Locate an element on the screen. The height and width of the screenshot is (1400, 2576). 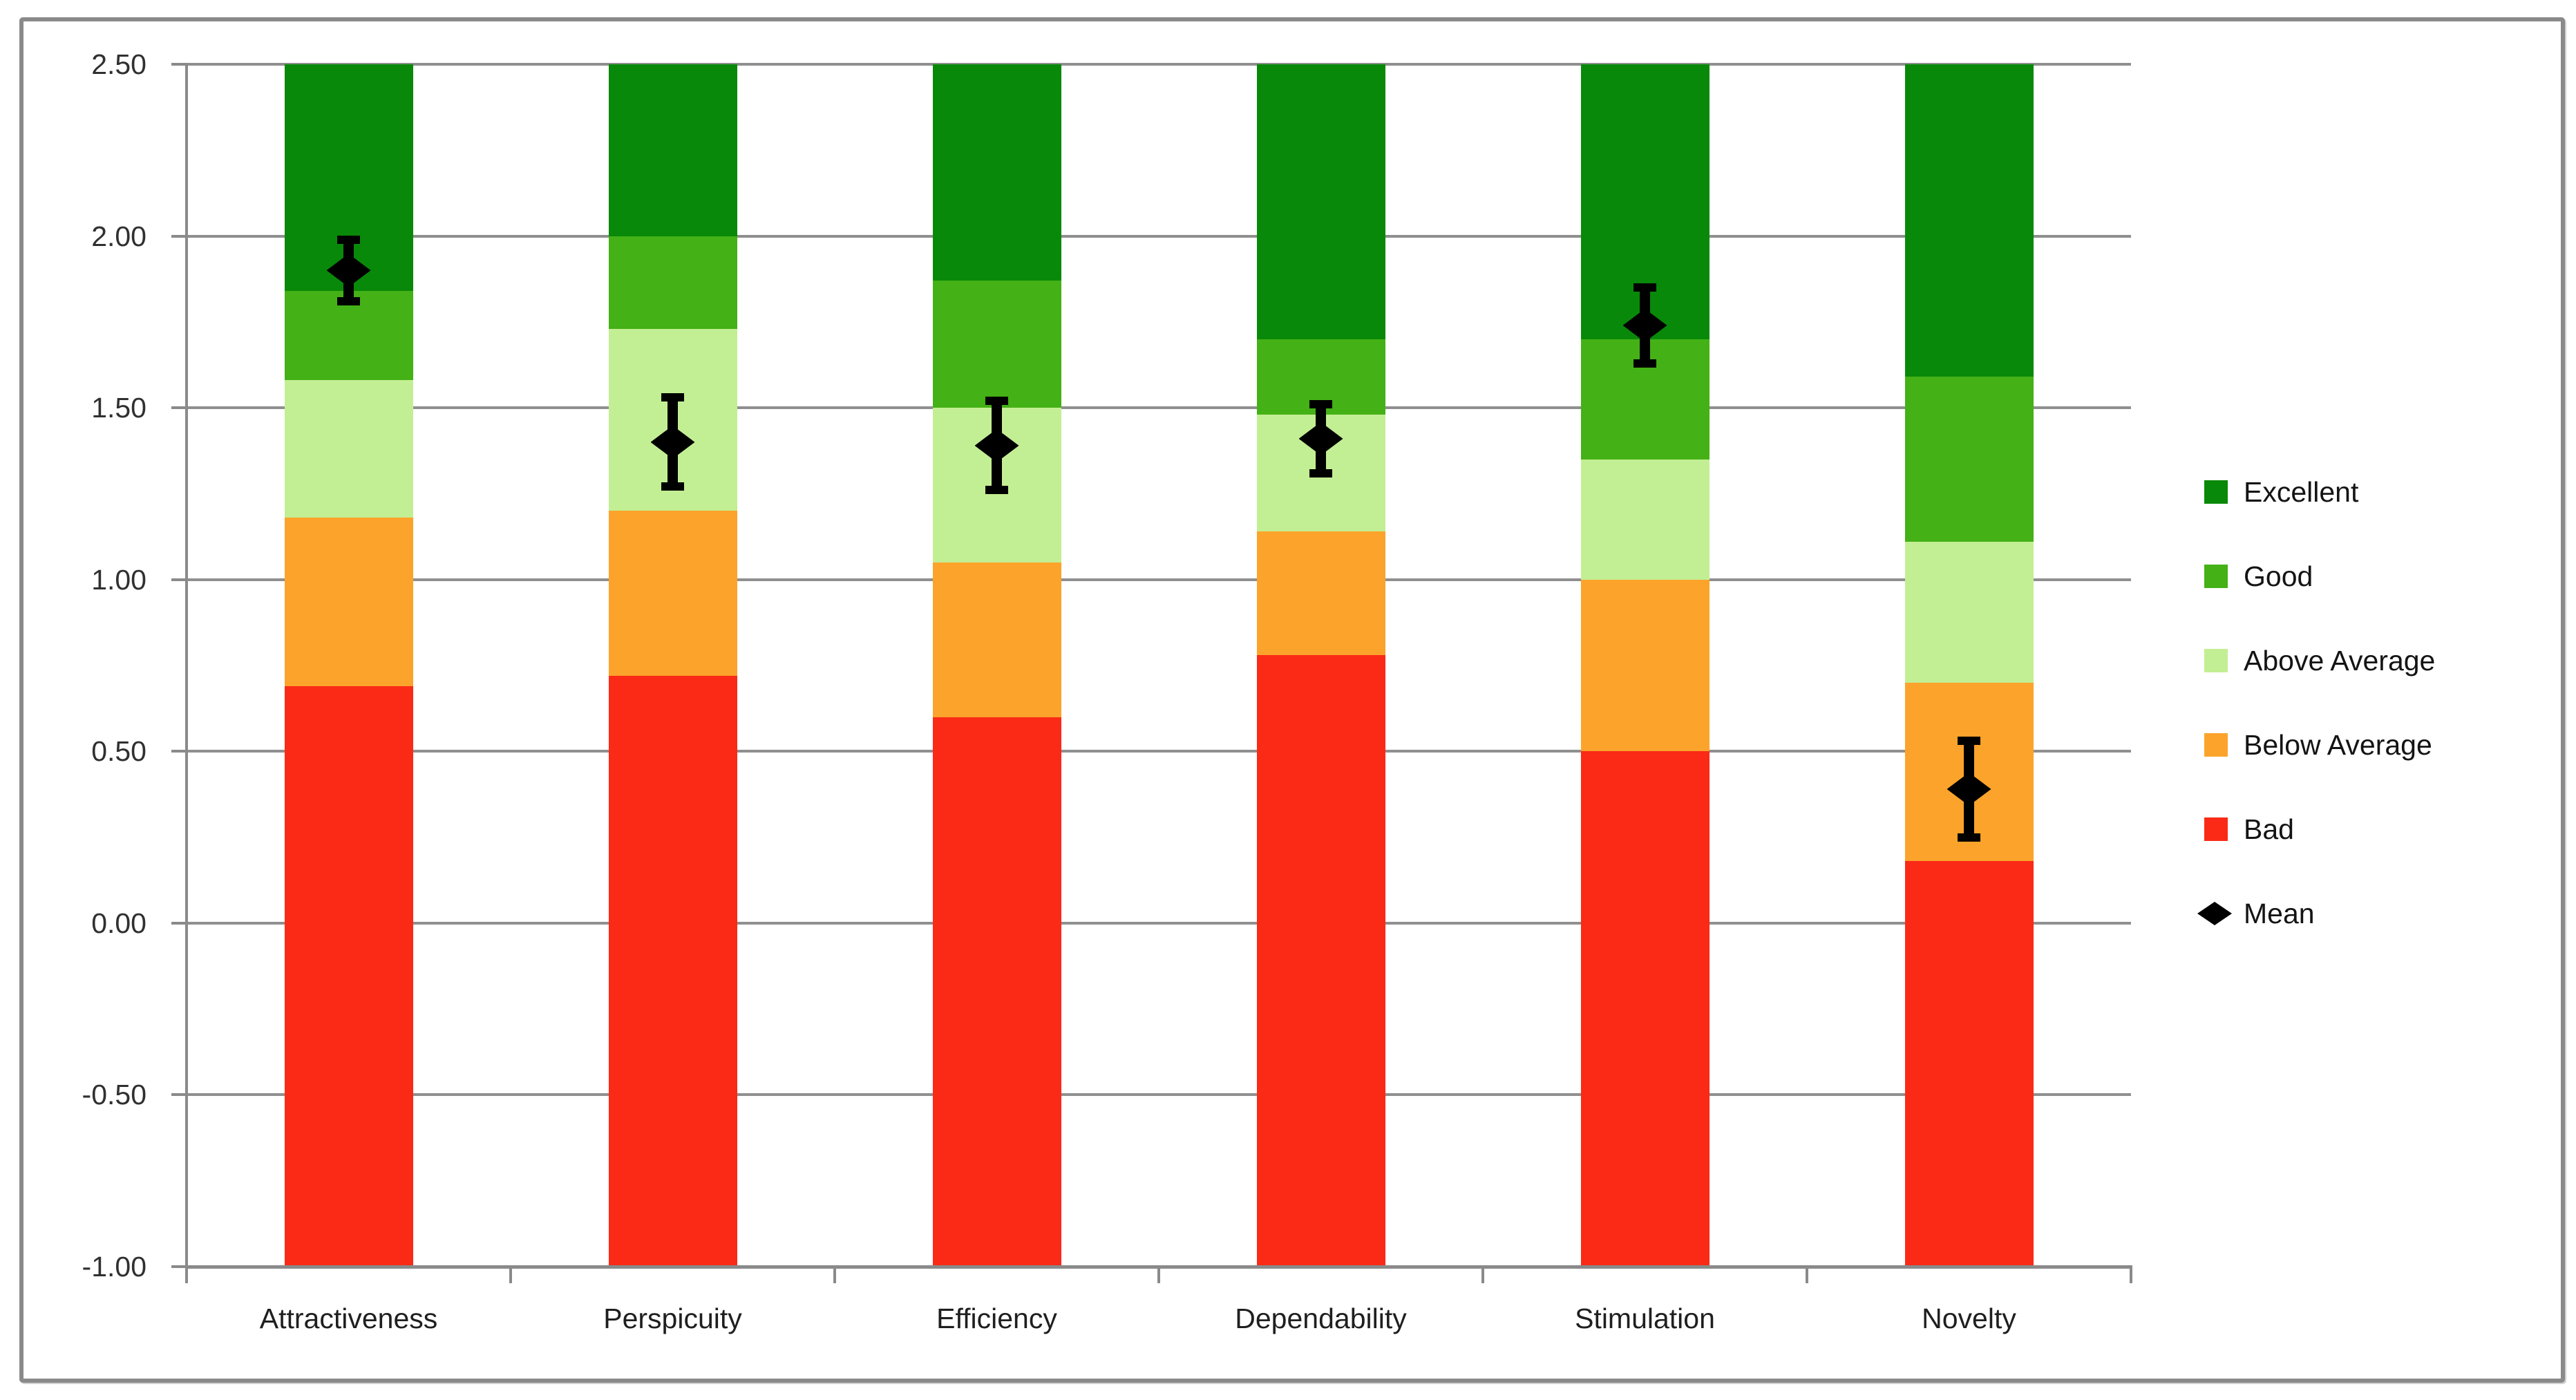
x-axis-category-label: Stimulation is located at coordinates (1645, 1318).